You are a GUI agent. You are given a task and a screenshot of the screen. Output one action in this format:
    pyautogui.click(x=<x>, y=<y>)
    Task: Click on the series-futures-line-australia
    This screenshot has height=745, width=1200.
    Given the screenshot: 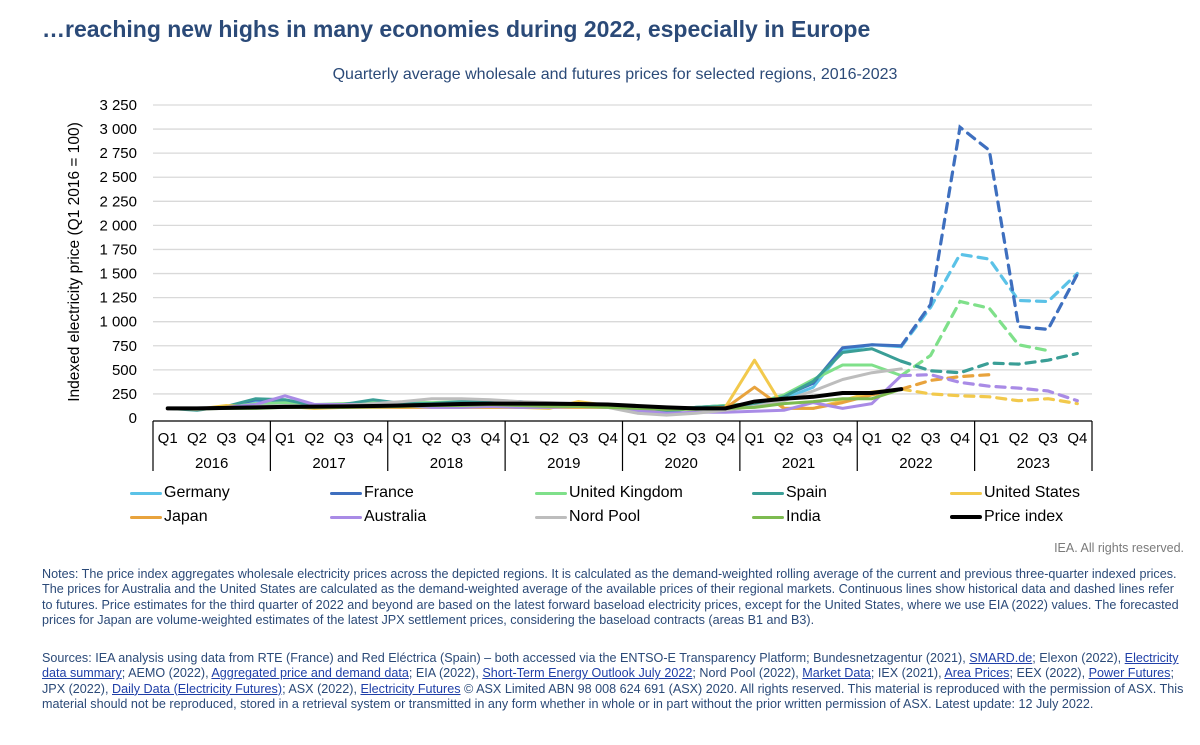 What is the action you would take?
    pyautogui.click(x=989, y=388)
    